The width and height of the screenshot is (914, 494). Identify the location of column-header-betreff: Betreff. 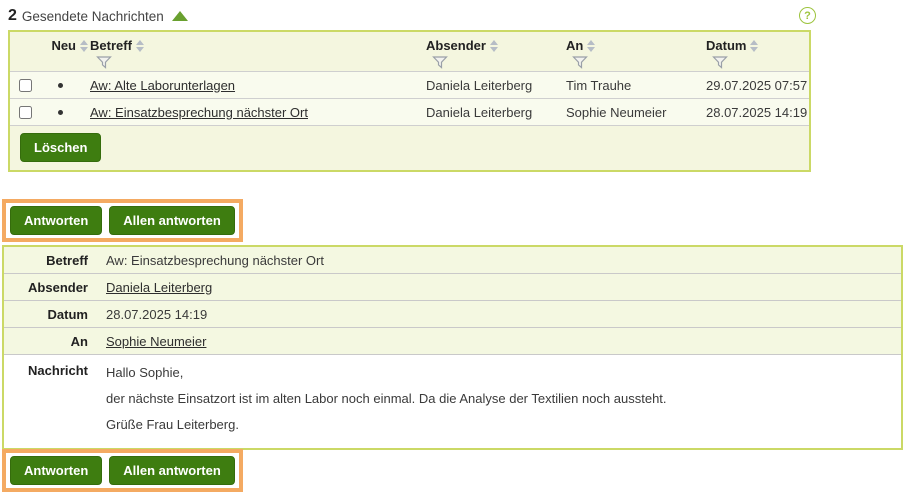
(258, 53).